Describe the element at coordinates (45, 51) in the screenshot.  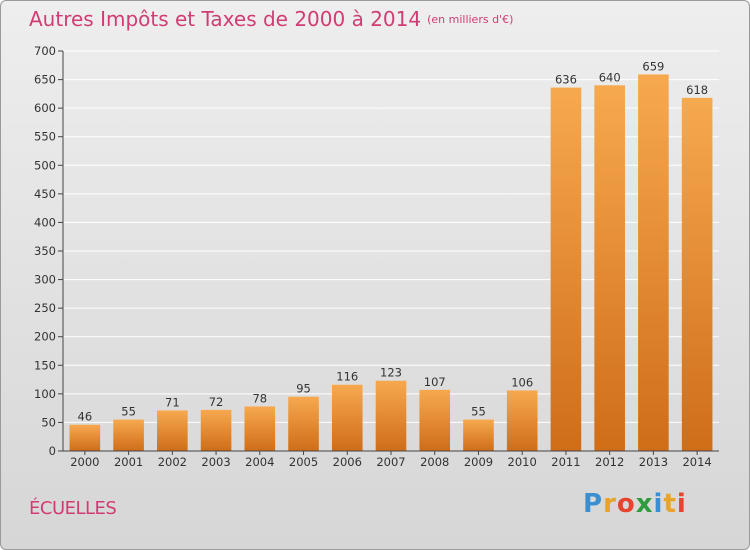
I see `y-tick-label: 700` at that location.